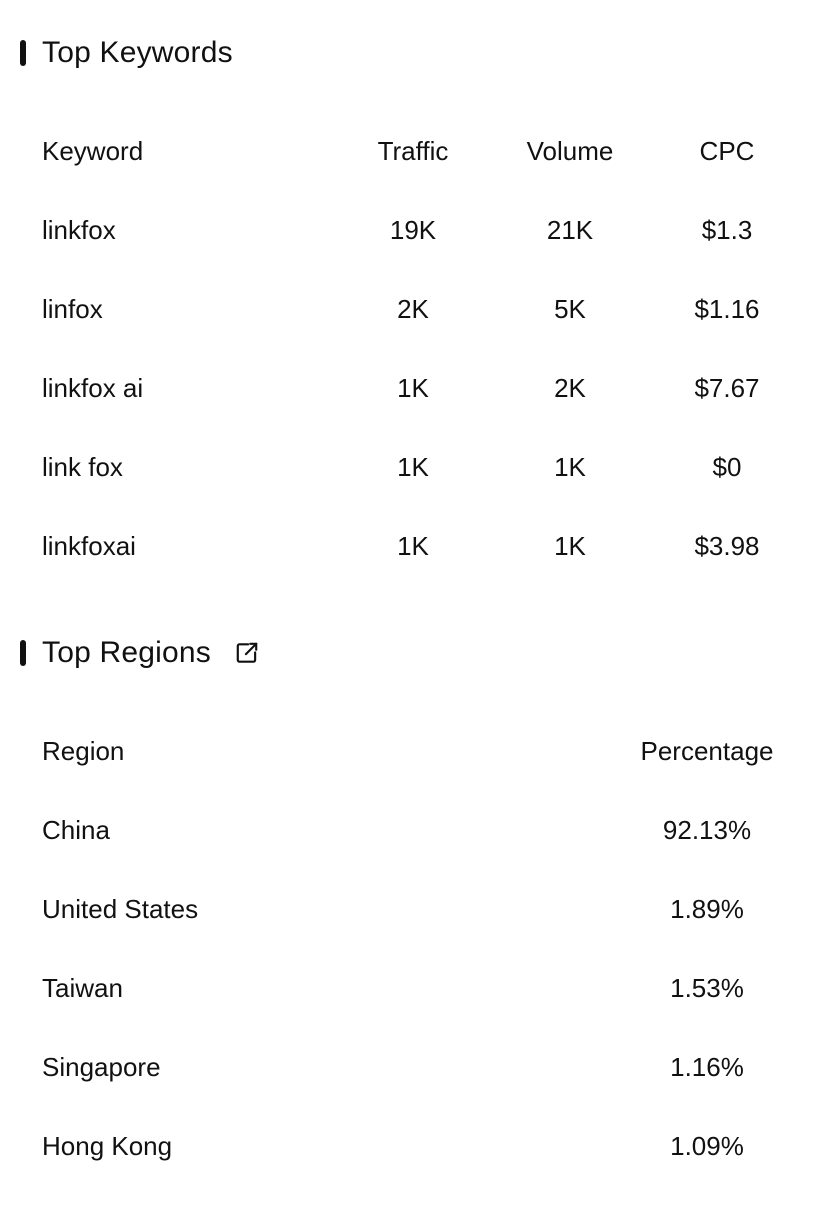 The height and width of the screenshot is (1206, 828). I want to click on table-row: link fox 1K 1K $0, so click(414, 467).